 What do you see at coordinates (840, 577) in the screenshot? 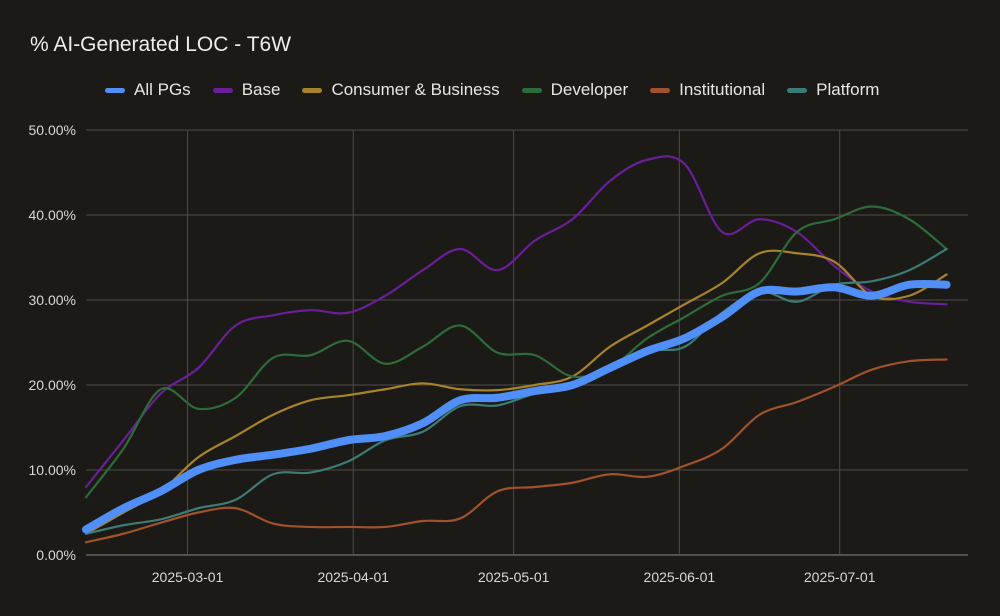
I see `x-tick-label: 2025-07-01` at bounding box center [840, 577].